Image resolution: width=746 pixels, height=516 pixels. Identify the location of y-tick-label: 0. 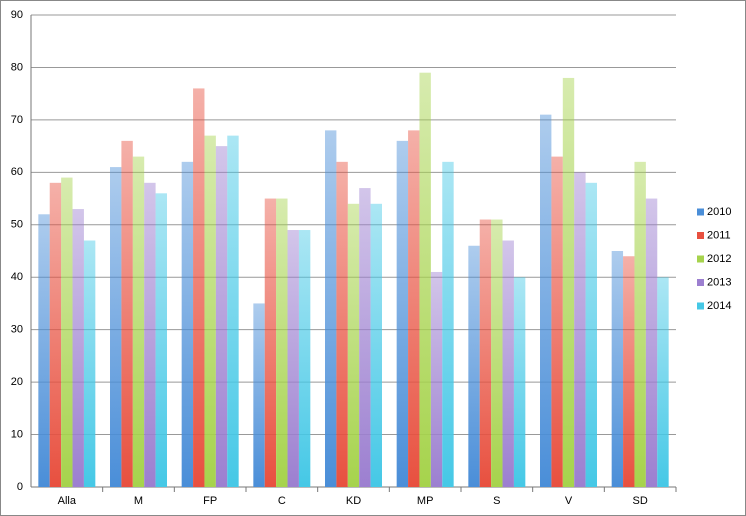
(20, 487).